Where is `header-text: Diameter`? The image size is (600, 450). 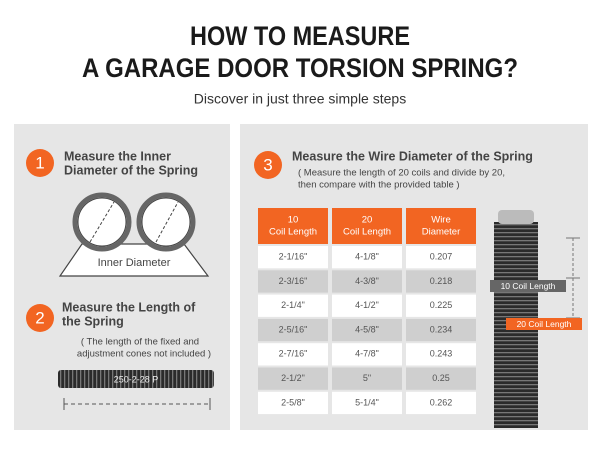
header-text: Diameter is located at coordinates (441, 232).